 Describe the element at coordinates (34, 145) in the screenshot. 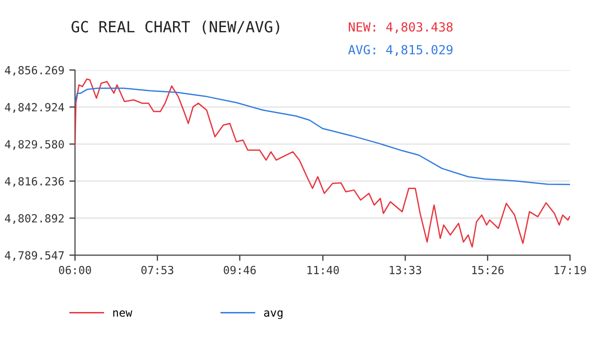

I see `y-tick-label: 4,829.580` at that location.